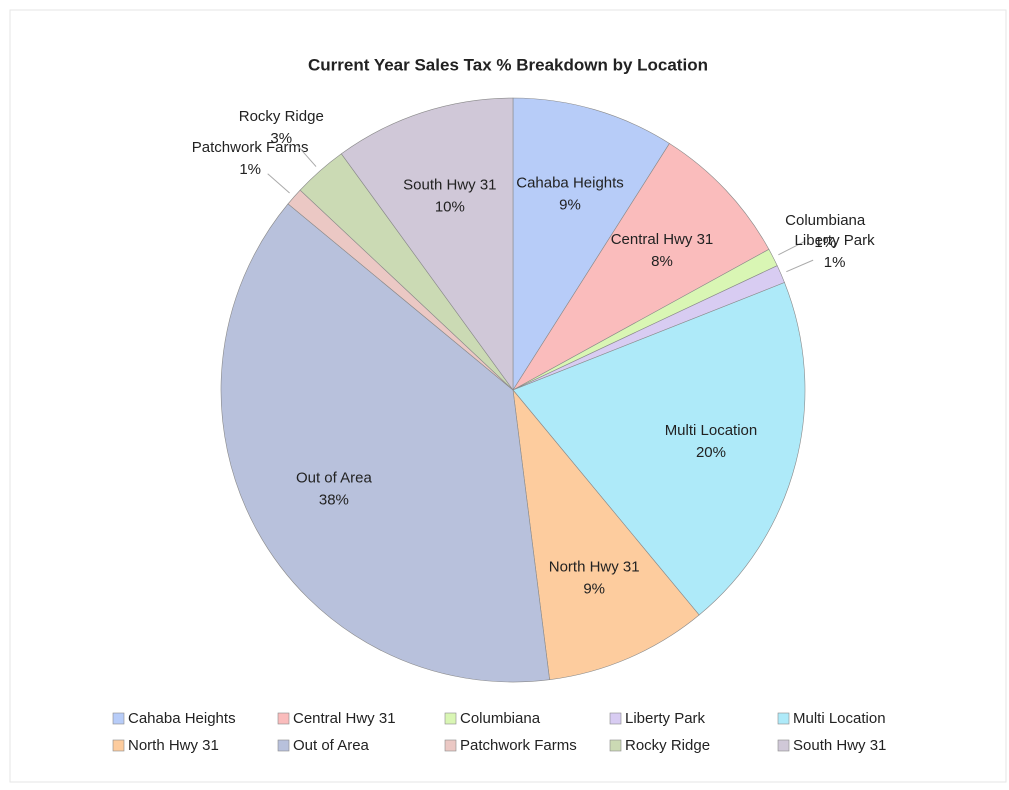  I want to click on legend-label: North Hwy 31, so click(173, 745).